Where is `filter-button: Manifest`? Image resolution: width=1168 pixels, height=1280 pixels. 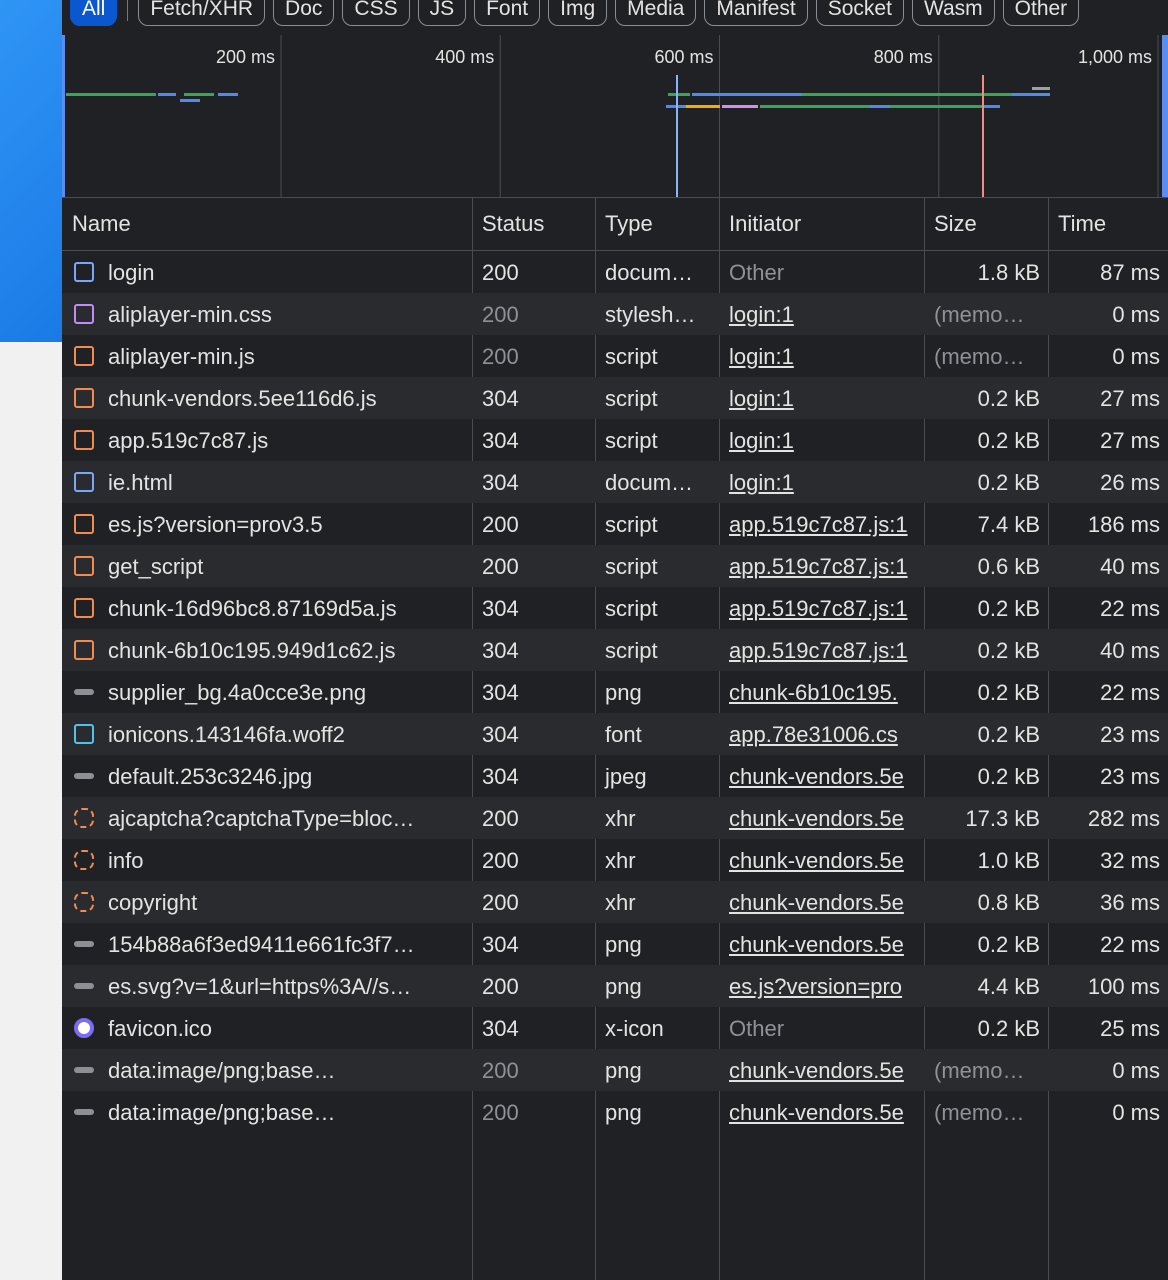
filter-button: Manifest is located at coordinates (756, 13).